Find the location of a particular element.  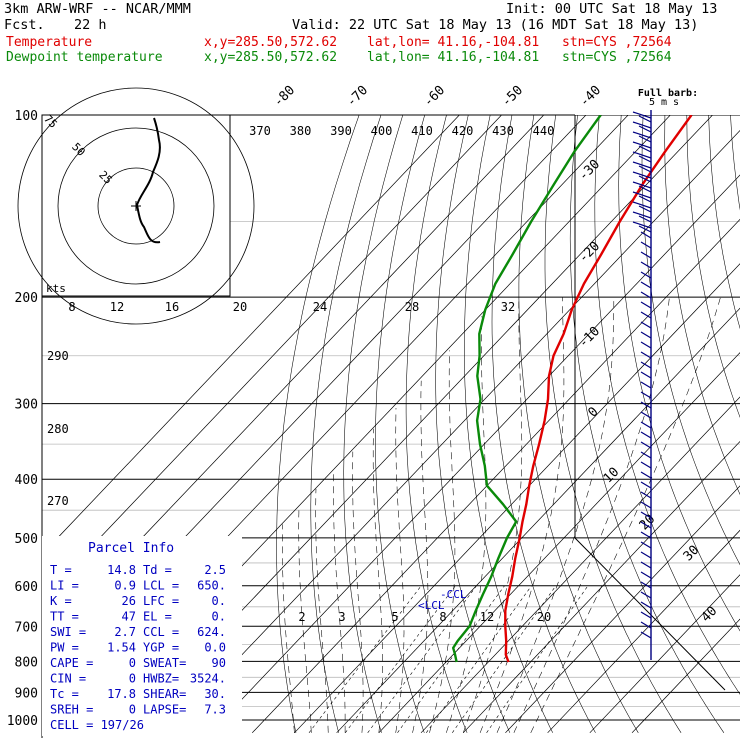

mixing-ratio-label: 3 is located at coordinates (341, 617).